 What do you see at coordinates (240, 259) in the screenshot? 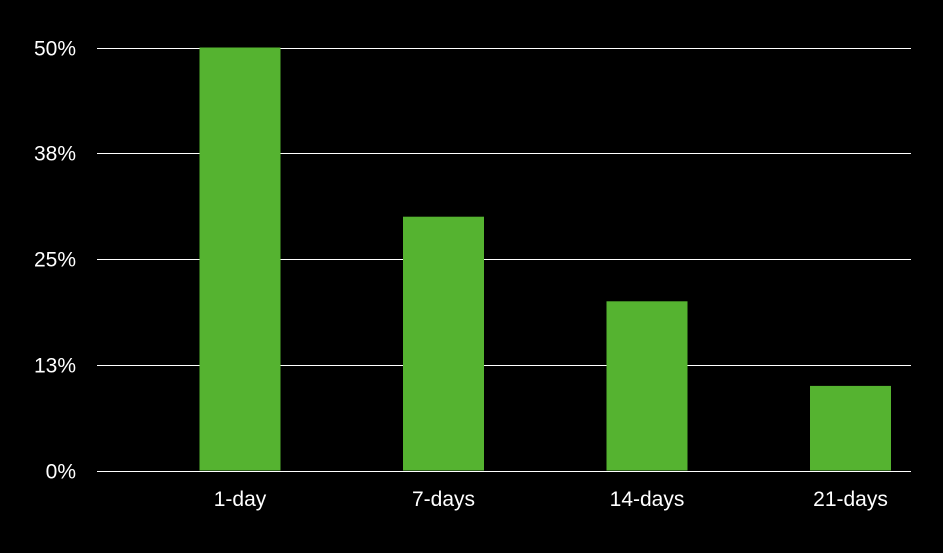
I see `bar-1-day` at bounding box center [240, 259].